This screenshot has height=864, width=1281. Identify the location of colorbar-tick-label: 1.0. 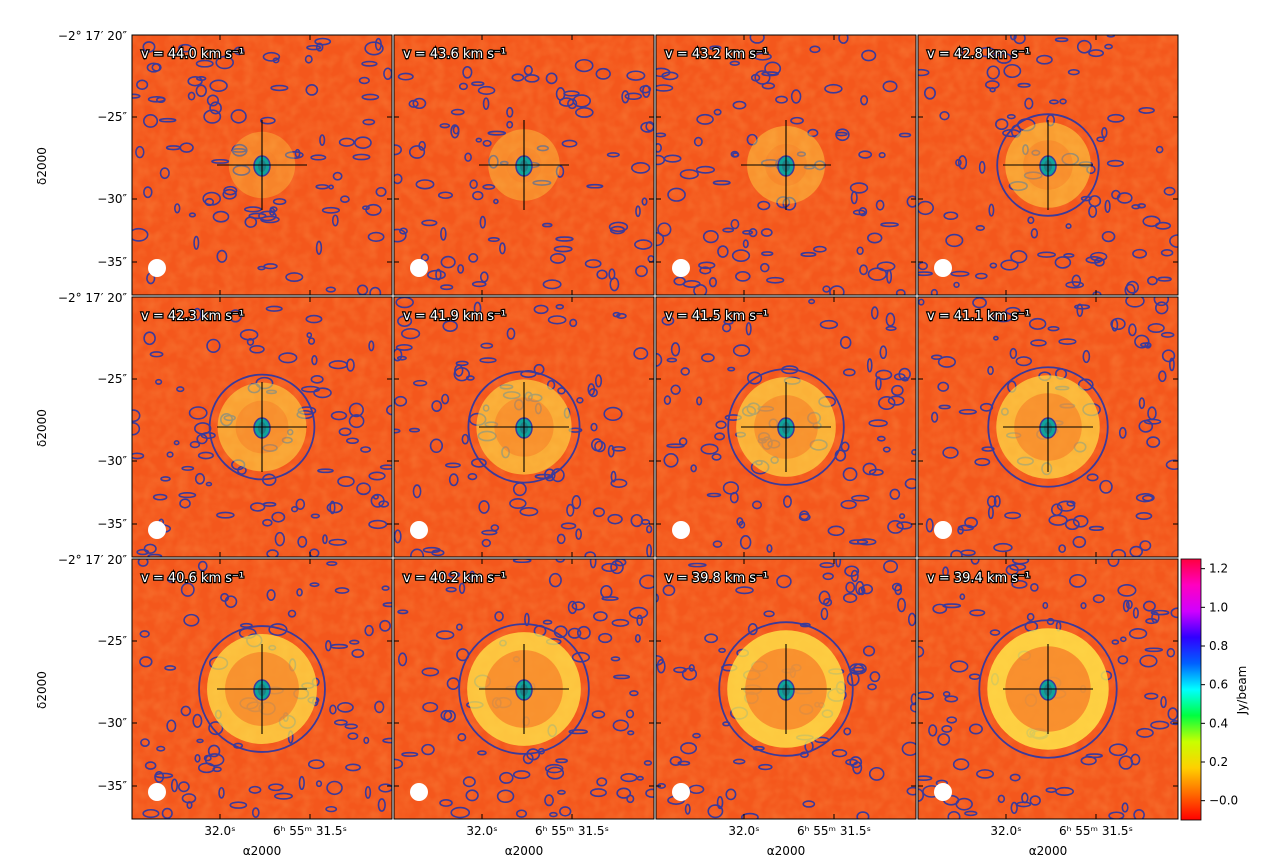
(1218, 607).